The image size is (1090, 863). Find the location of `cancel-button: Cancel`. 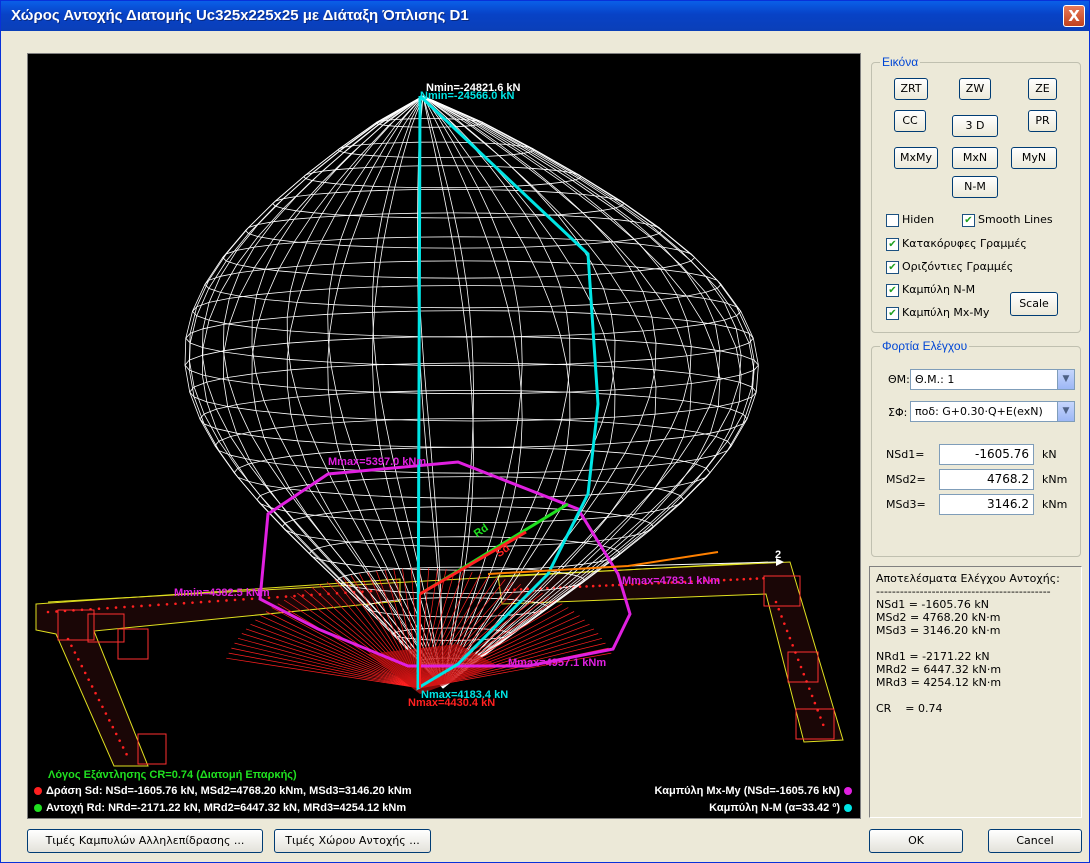

cancel-button: Cancel is located at coordinates (1035, 841).